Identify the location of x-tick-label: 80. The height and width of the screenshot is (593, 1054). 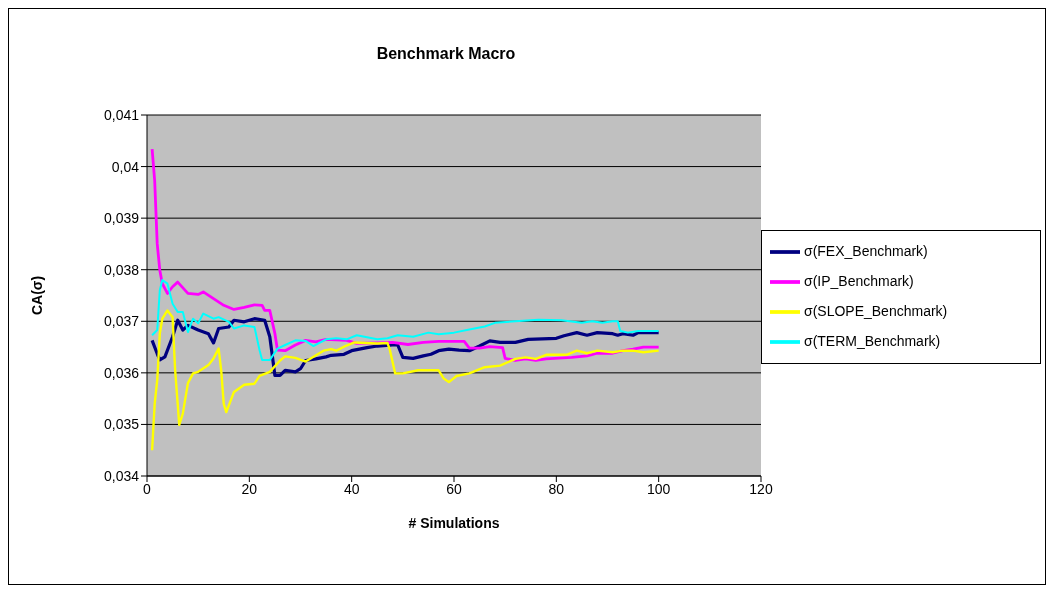
(556, 488).